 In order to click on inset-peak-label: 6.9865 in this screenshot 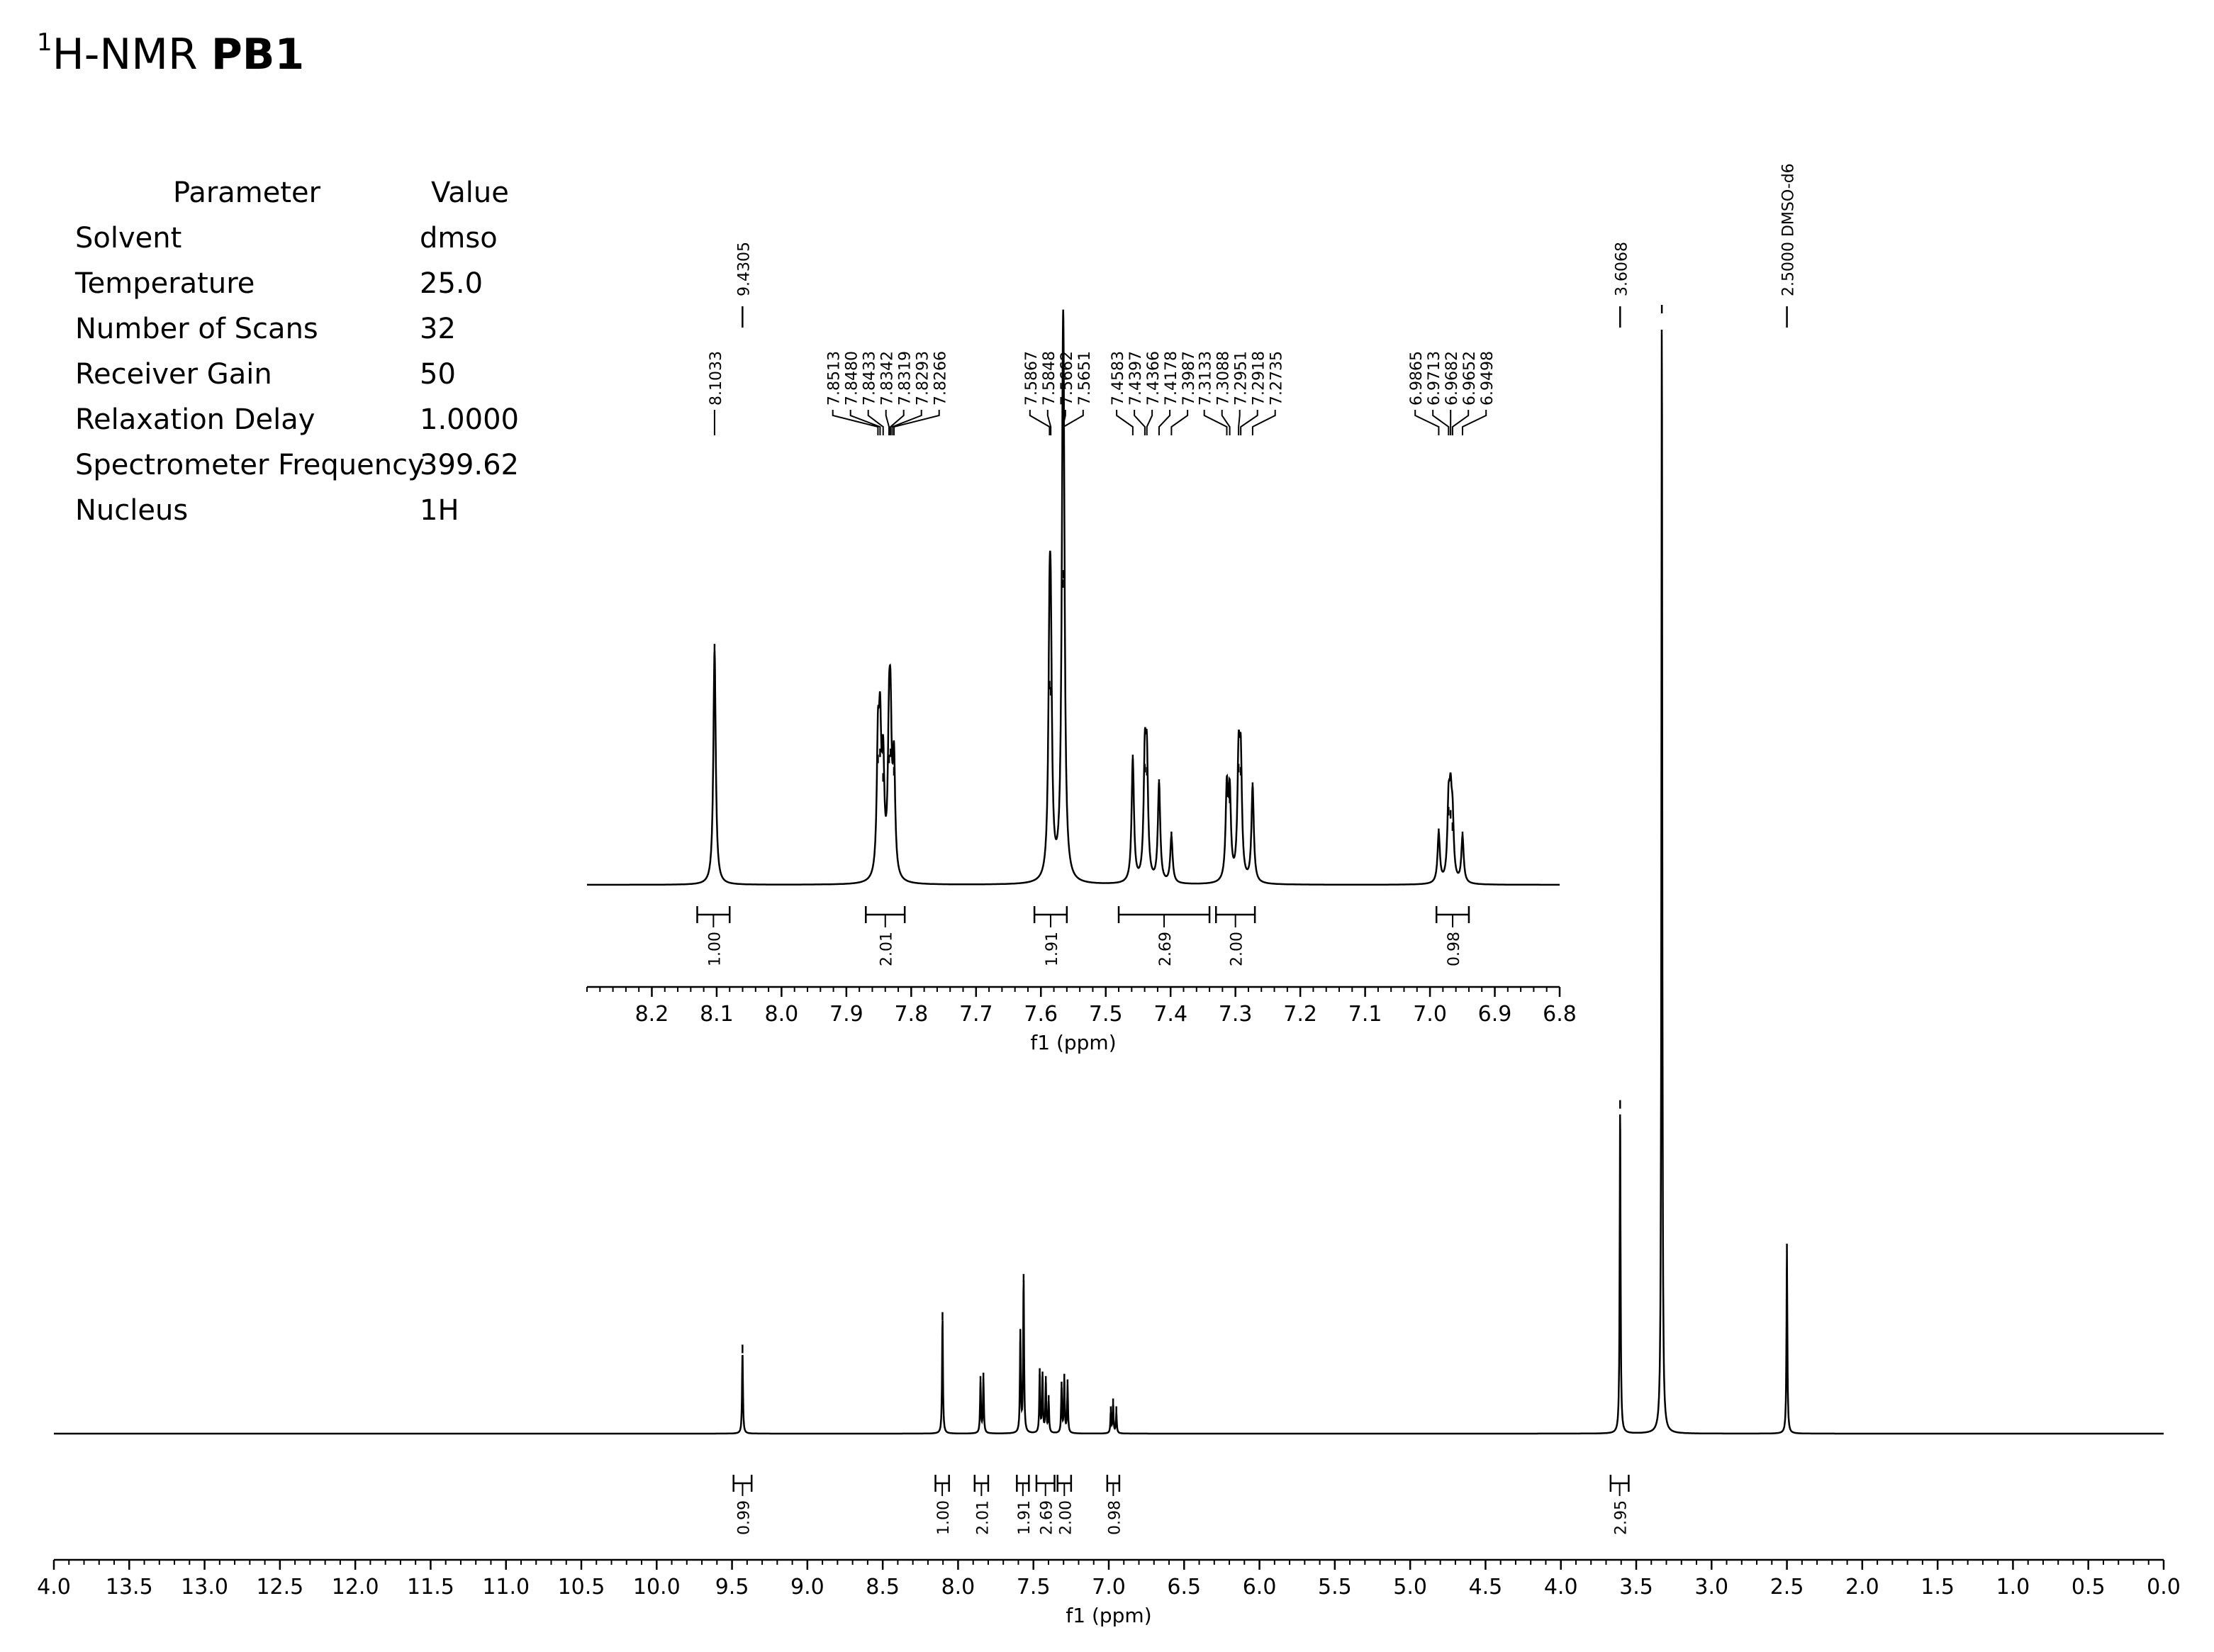, I will do `click(1417, 378)`.